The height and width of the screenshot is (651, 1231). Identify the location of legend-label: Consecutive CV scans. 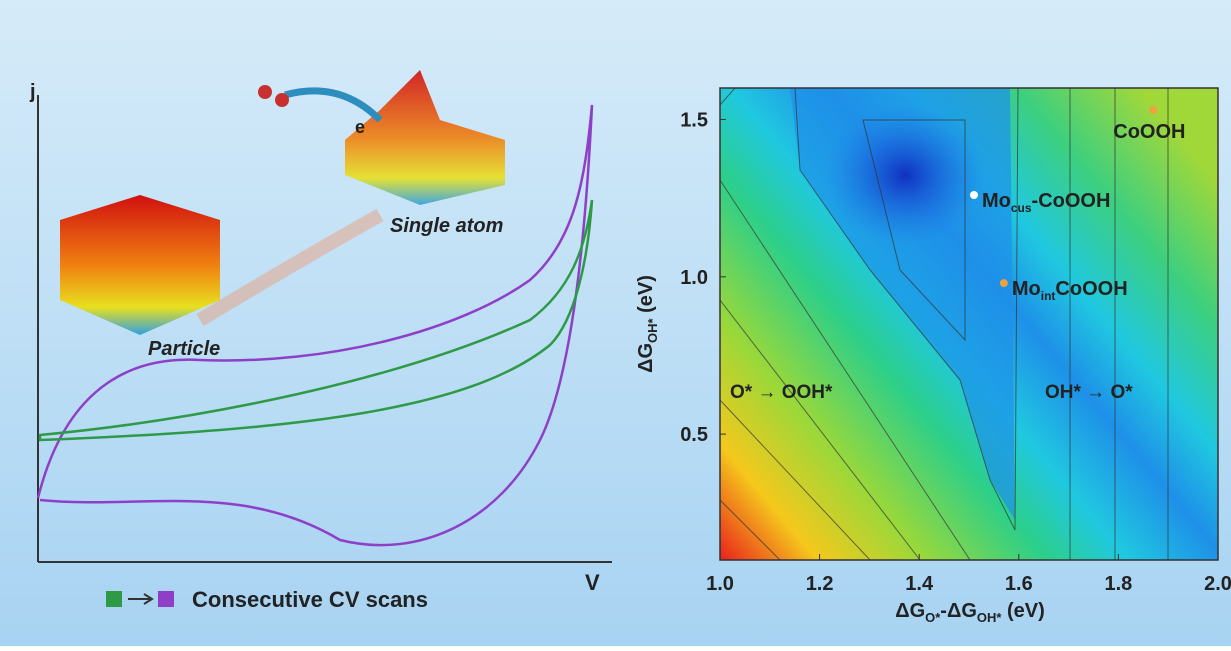
(310, 599).